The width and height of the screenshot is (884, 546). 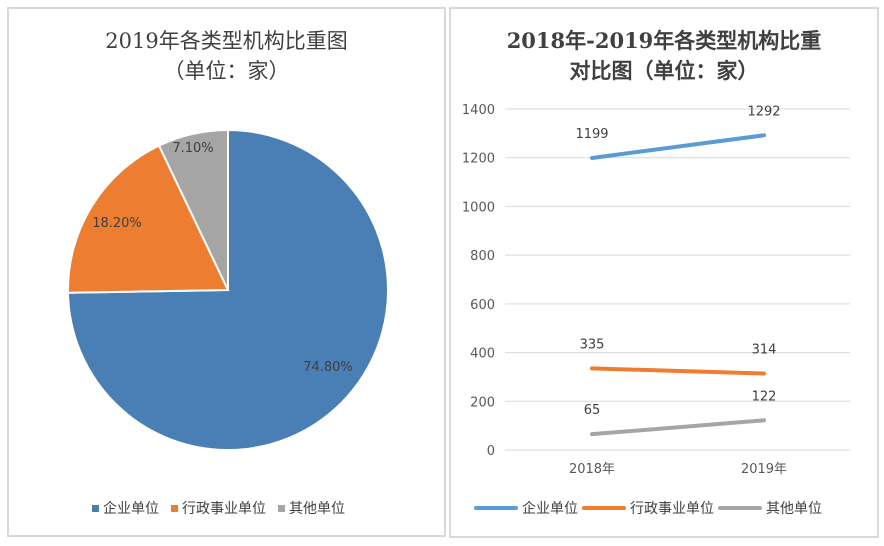 I want to click on y-tick-label: 1000, so click(x=478, y=207).